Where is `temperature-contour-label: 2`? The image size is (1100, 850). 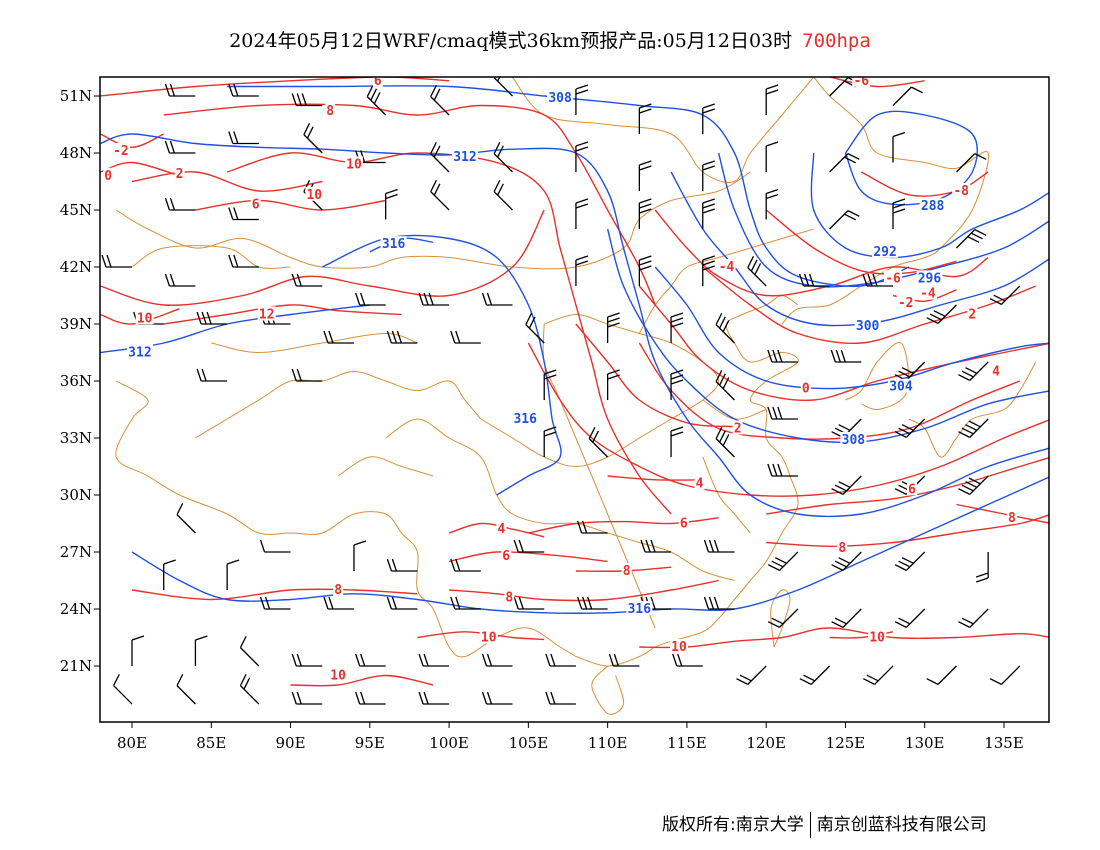 temperature-contour-label: 2 is located at coordinates (180, 174).